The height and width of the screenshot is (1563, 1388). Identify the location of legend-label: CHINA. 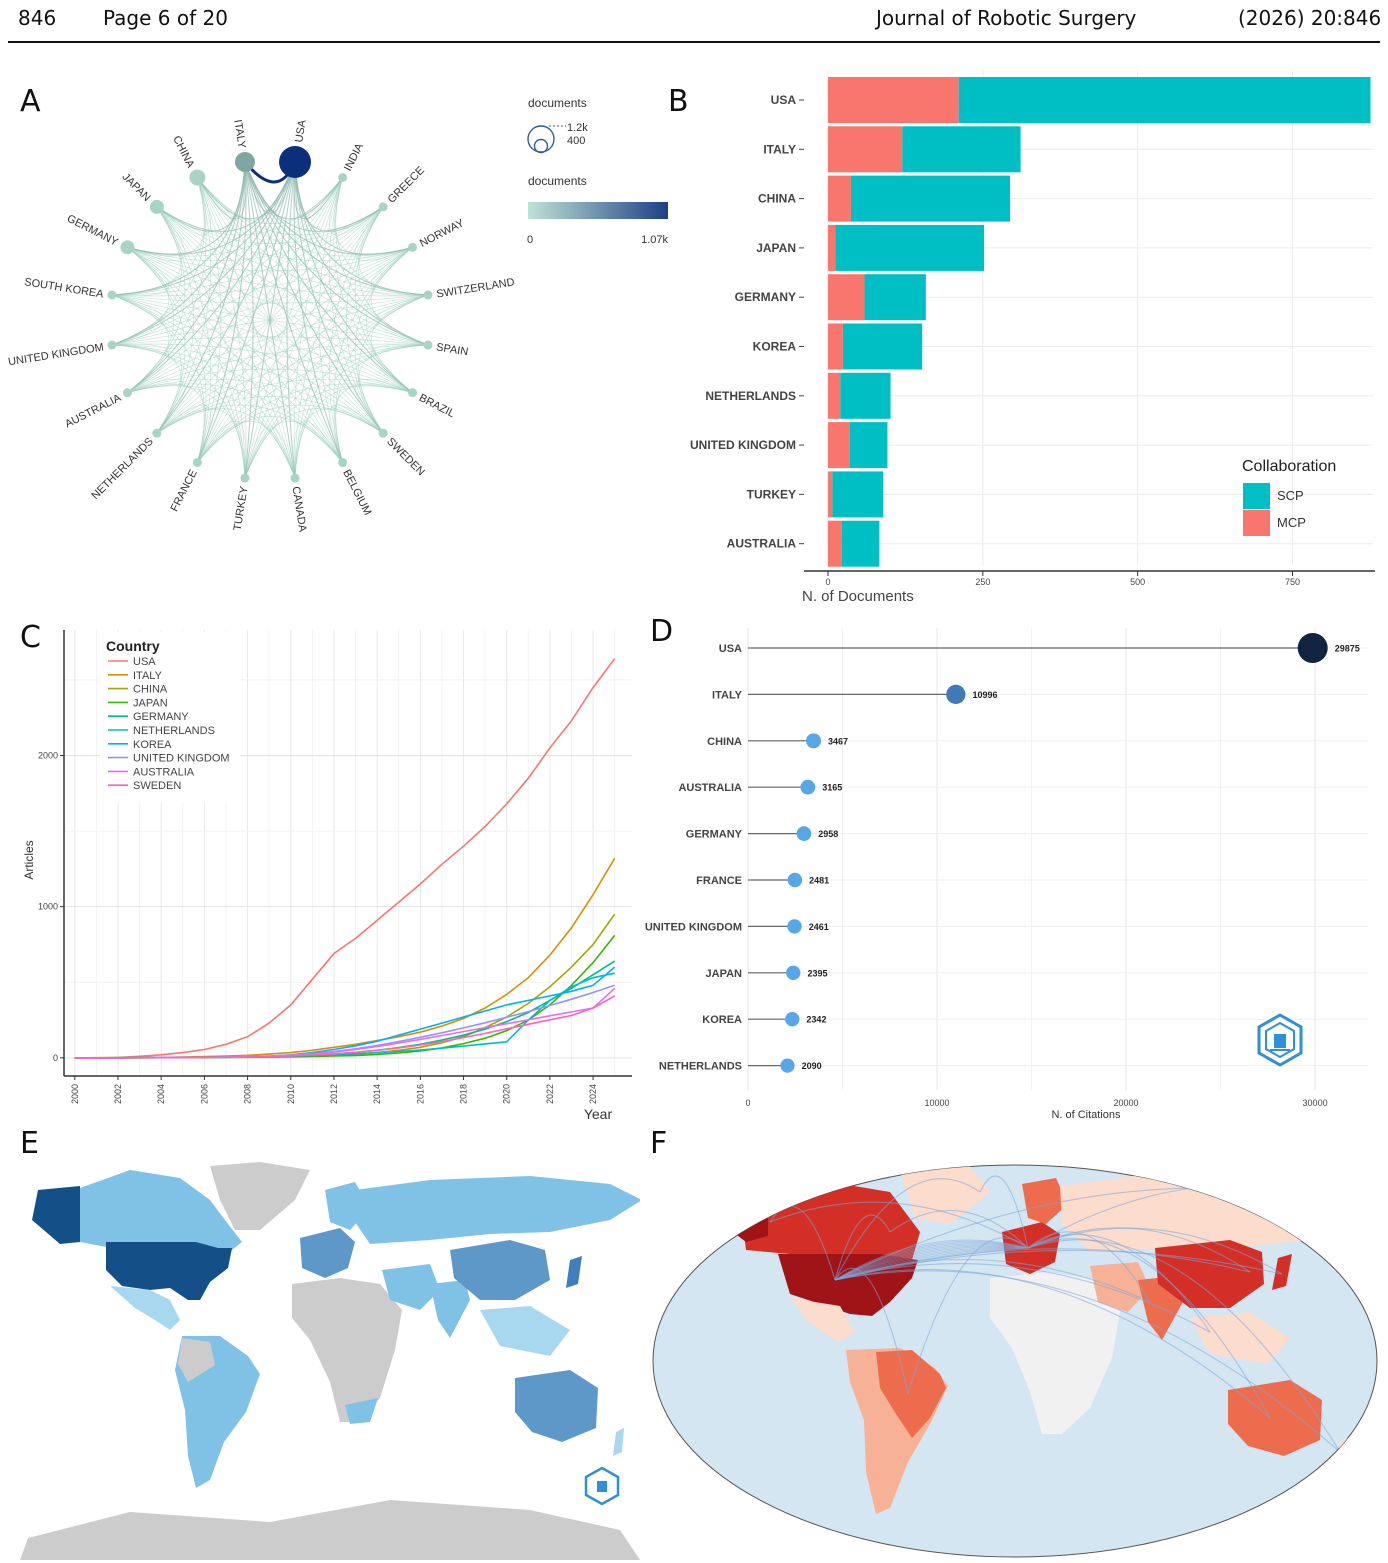
(150, 690).